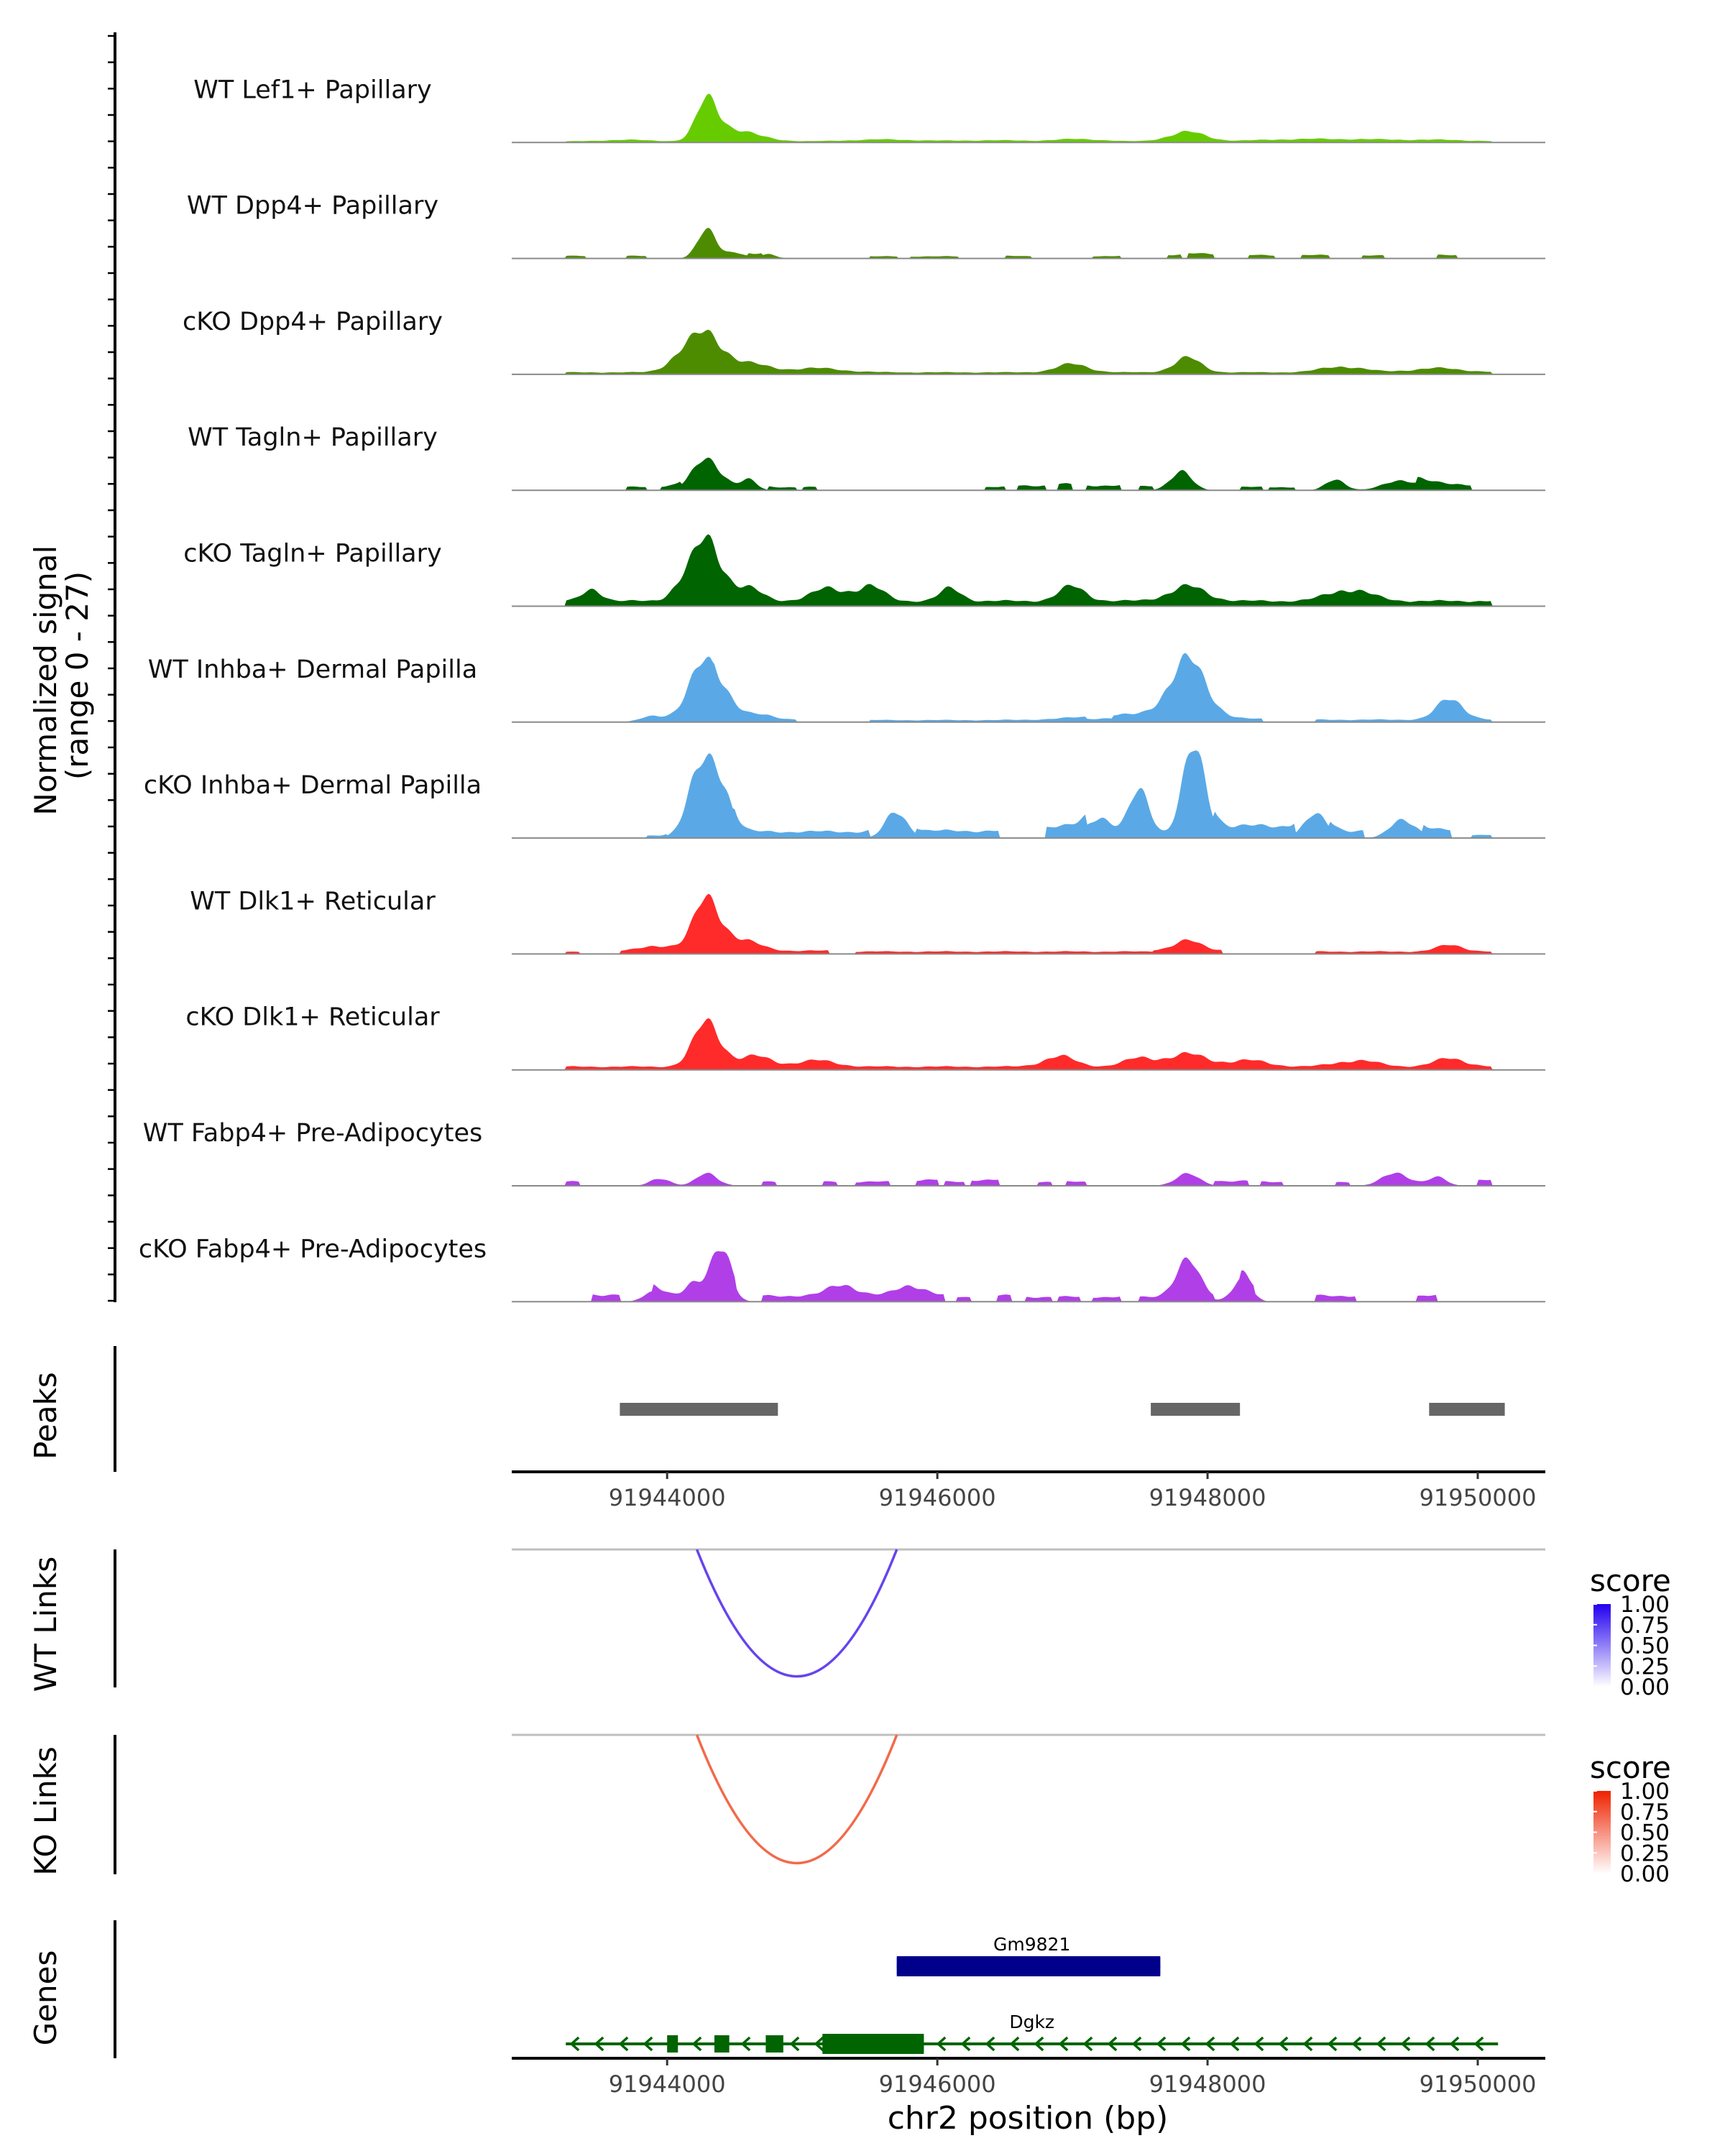 This screenshot has width=1725, height=2156. What do you see at coordinates (45, 1416) in the screenshot?
I see `peaks-track-label: Peaks` at bounding box center [45, 1416].